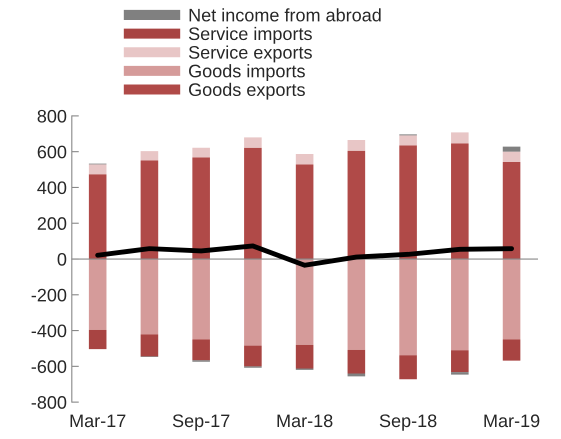  Describe the element at coordinates (408, 422) in the screenshot. I see `x-tick-label: Sep-18` at that location.